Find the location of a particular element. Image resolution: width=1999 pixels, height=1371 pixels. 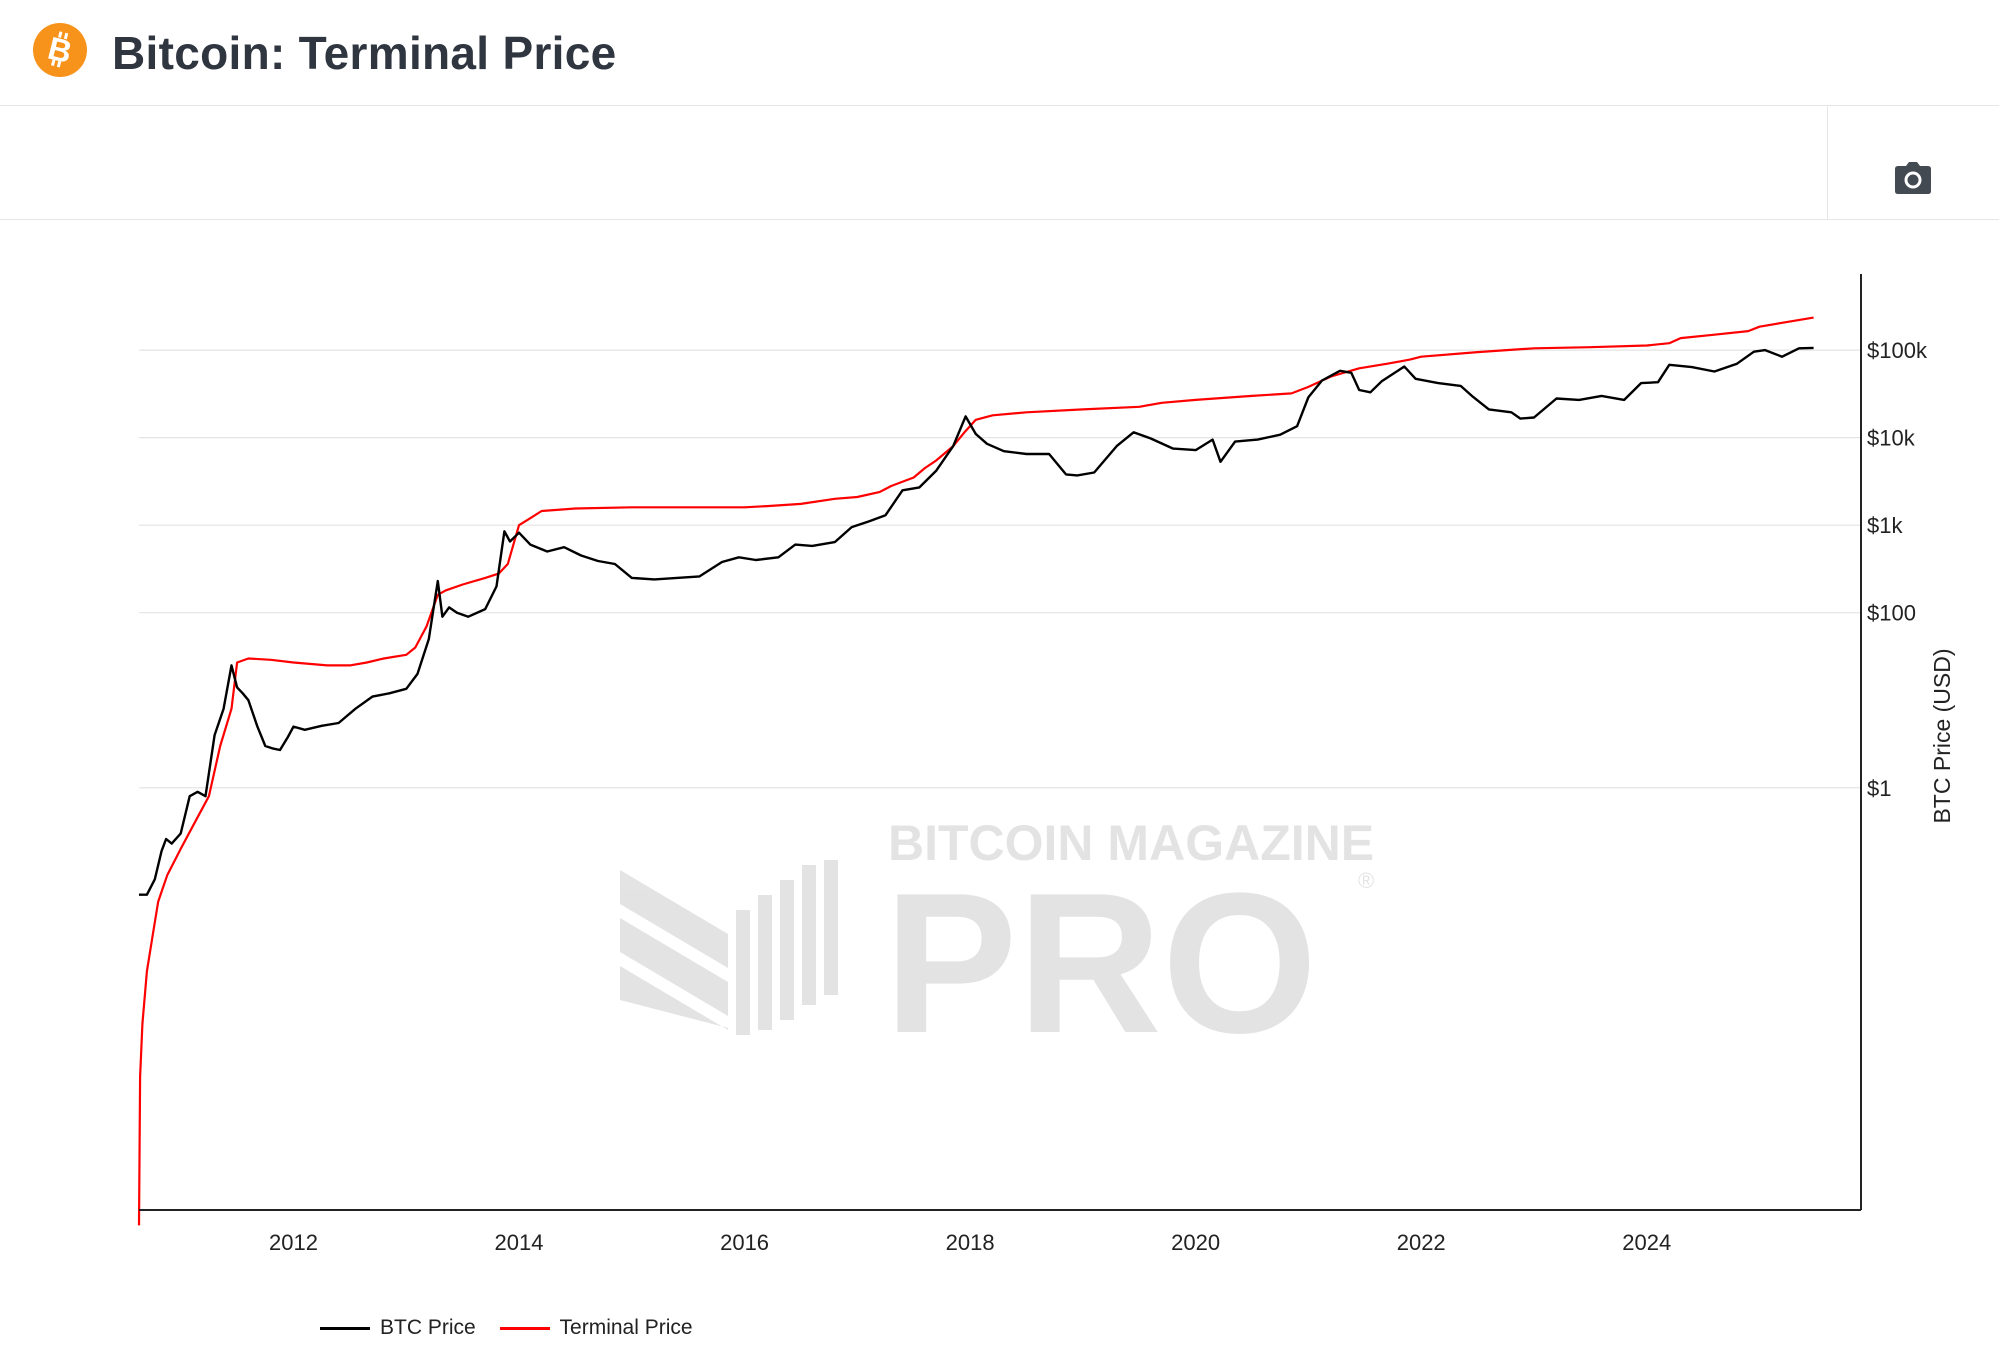

watermark-registered: ® is located at coordinates (1366, 880).